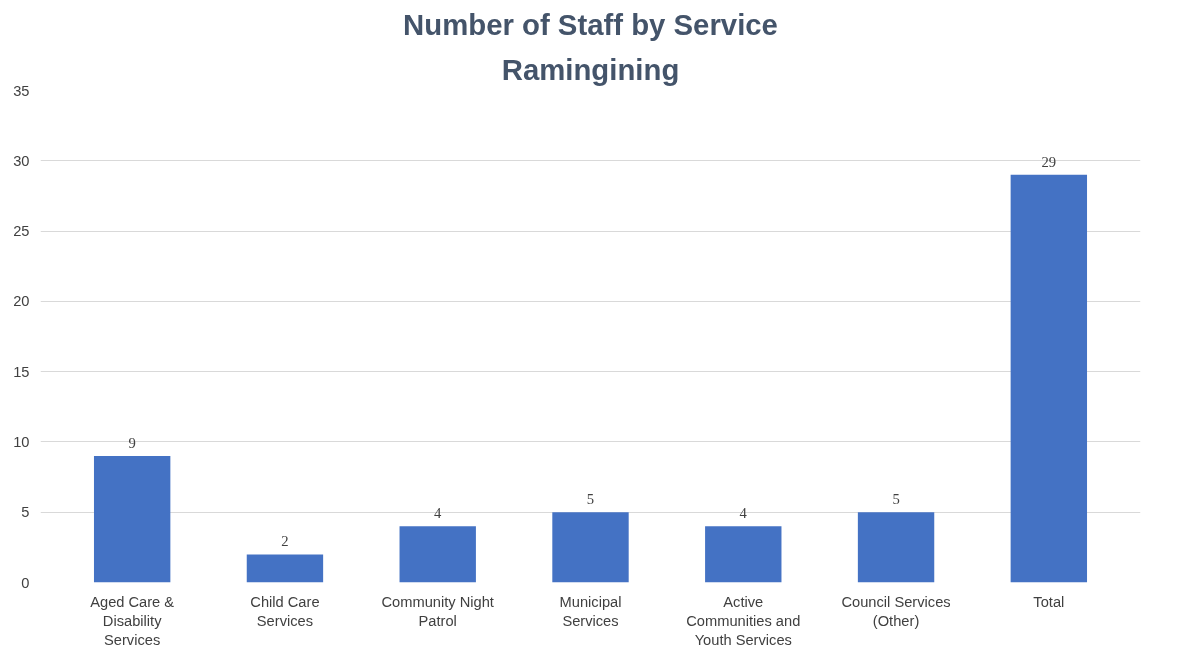 This screenshot has height=657, width=1184. Describe the element at coordinates (896, 611) in the screenshot. I see `x-tick-label: Council Services (Other)` at that location.